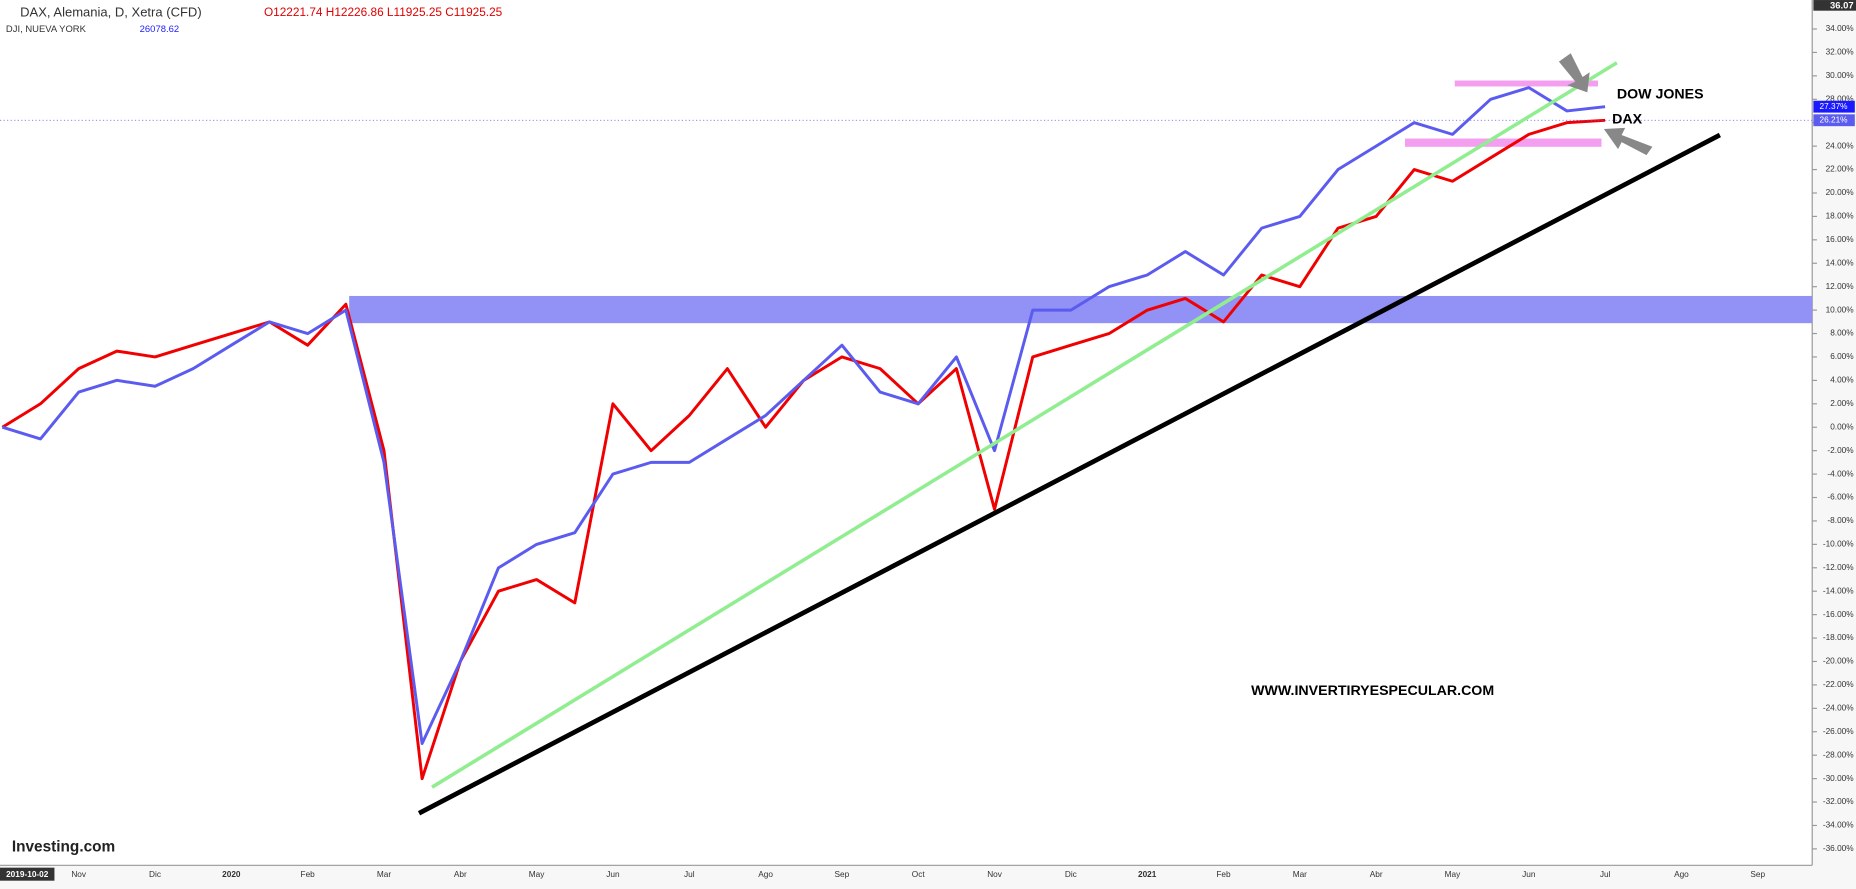 The height and width of the screenshot is (889, 1856). Describe the element at coordinates (1627, 119) in the screenshot. I see `annotation: DAX` at that location.